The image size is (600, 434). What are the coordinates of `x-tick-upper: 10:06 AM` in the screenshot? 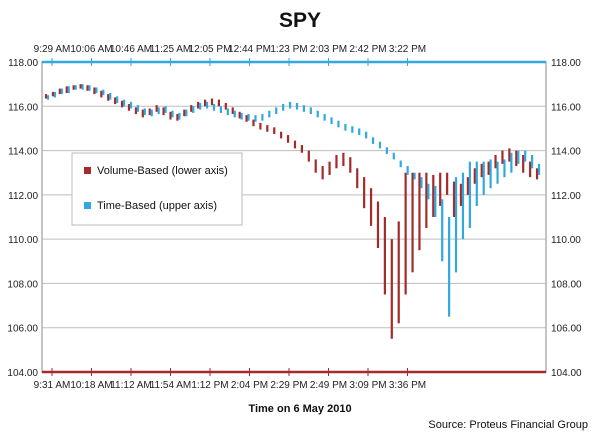 It's located at (91, 49).